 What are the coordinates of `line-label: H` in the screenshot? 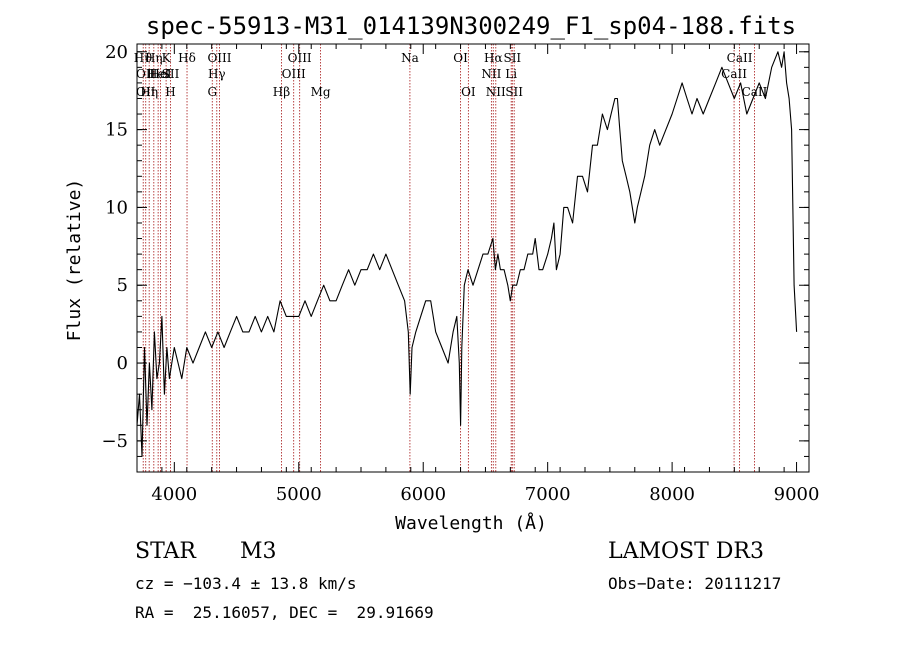 It's located at (170, 92).